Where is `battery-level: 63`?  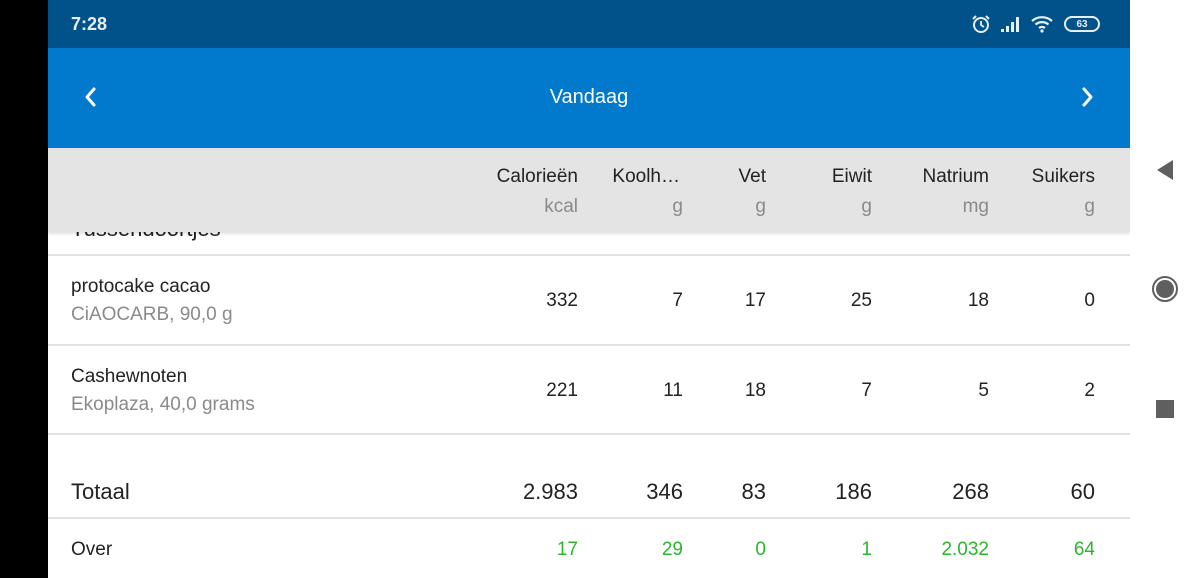
battery-level: 63 is located at coordinates (1082, 24).